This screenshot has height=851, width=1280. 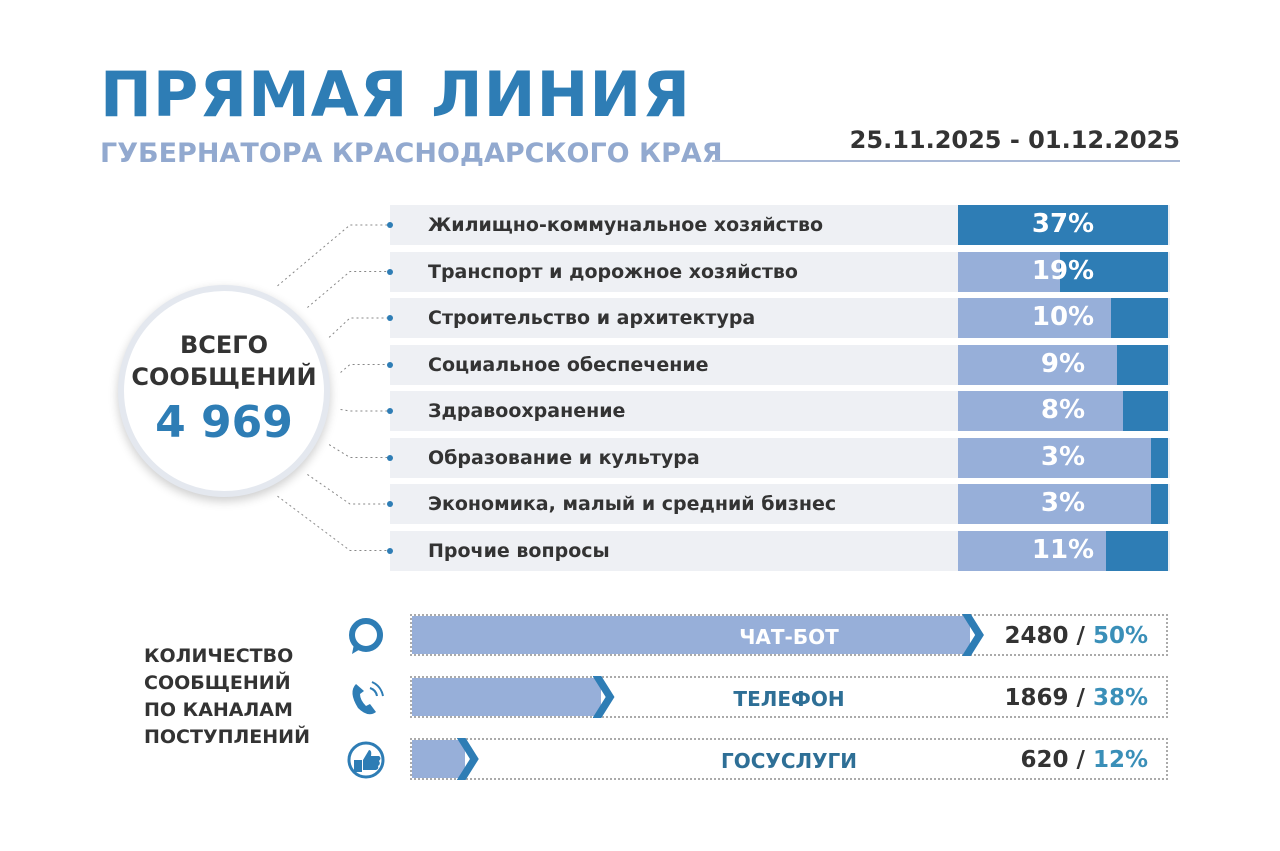 I want to click on category-bar: 9%, so click(x=1063, y=364).